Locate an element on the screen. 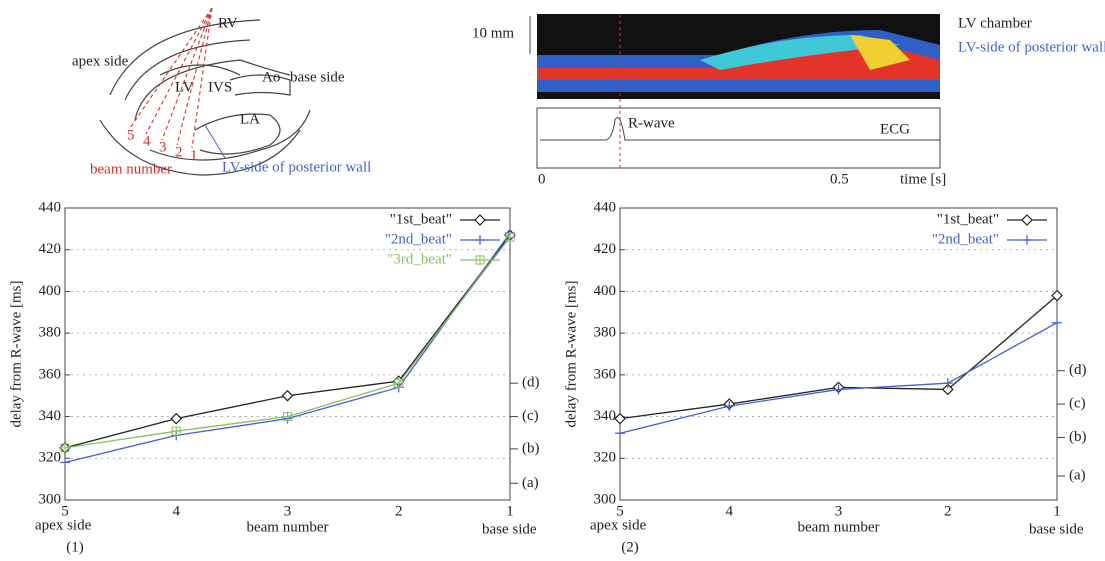 Image resolution: width=1105 pixels, height=561 pixels. beam-number-label: beam number is located at coordinates (131, 169).